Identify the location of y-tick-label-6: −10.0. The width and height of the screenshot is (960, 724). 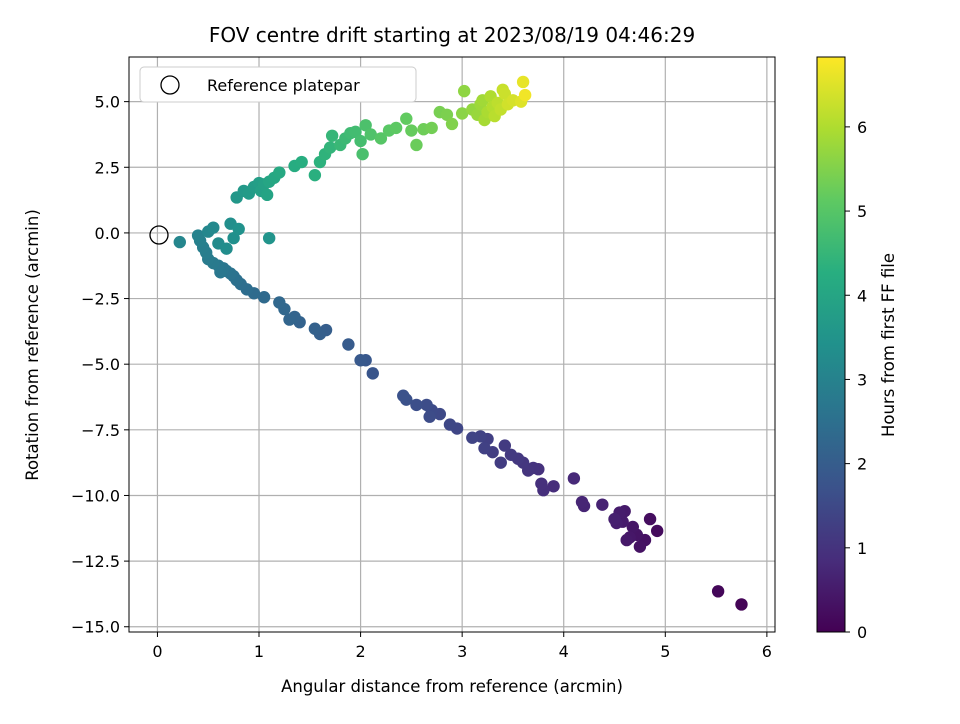
(95, 495).